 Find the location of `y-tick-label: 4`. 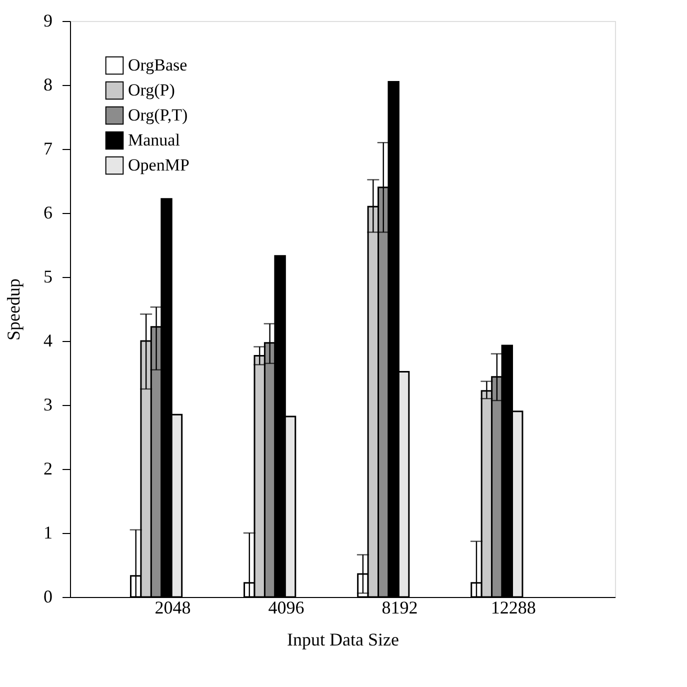

y-tick-label: 4 is located at coordinates (48, 340).